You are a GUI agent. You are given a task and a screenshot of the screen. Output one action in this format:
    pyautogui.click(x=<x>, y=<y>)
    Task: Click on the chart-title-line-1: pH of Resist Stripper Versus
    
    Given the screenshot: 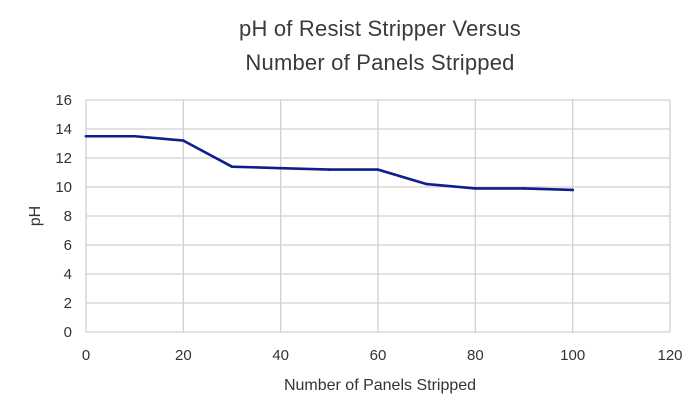 What is the action you would take?
    pyautogui.click(x=380, y=28)
    